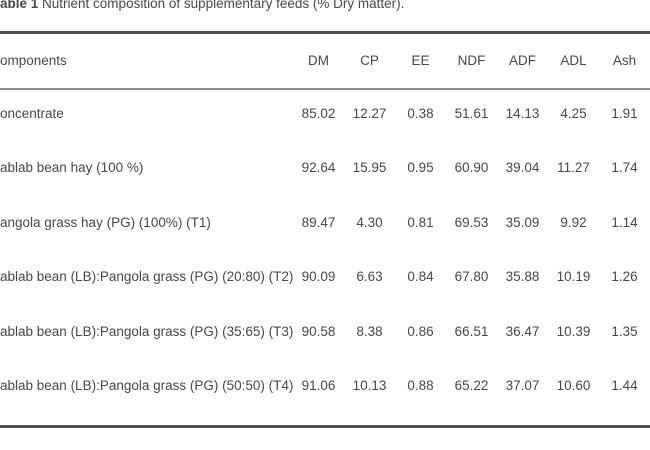 Image resolution: width=650 pixels, height=450 pixels. I want to click on cell-ee: 0.88, so click(420, 386).